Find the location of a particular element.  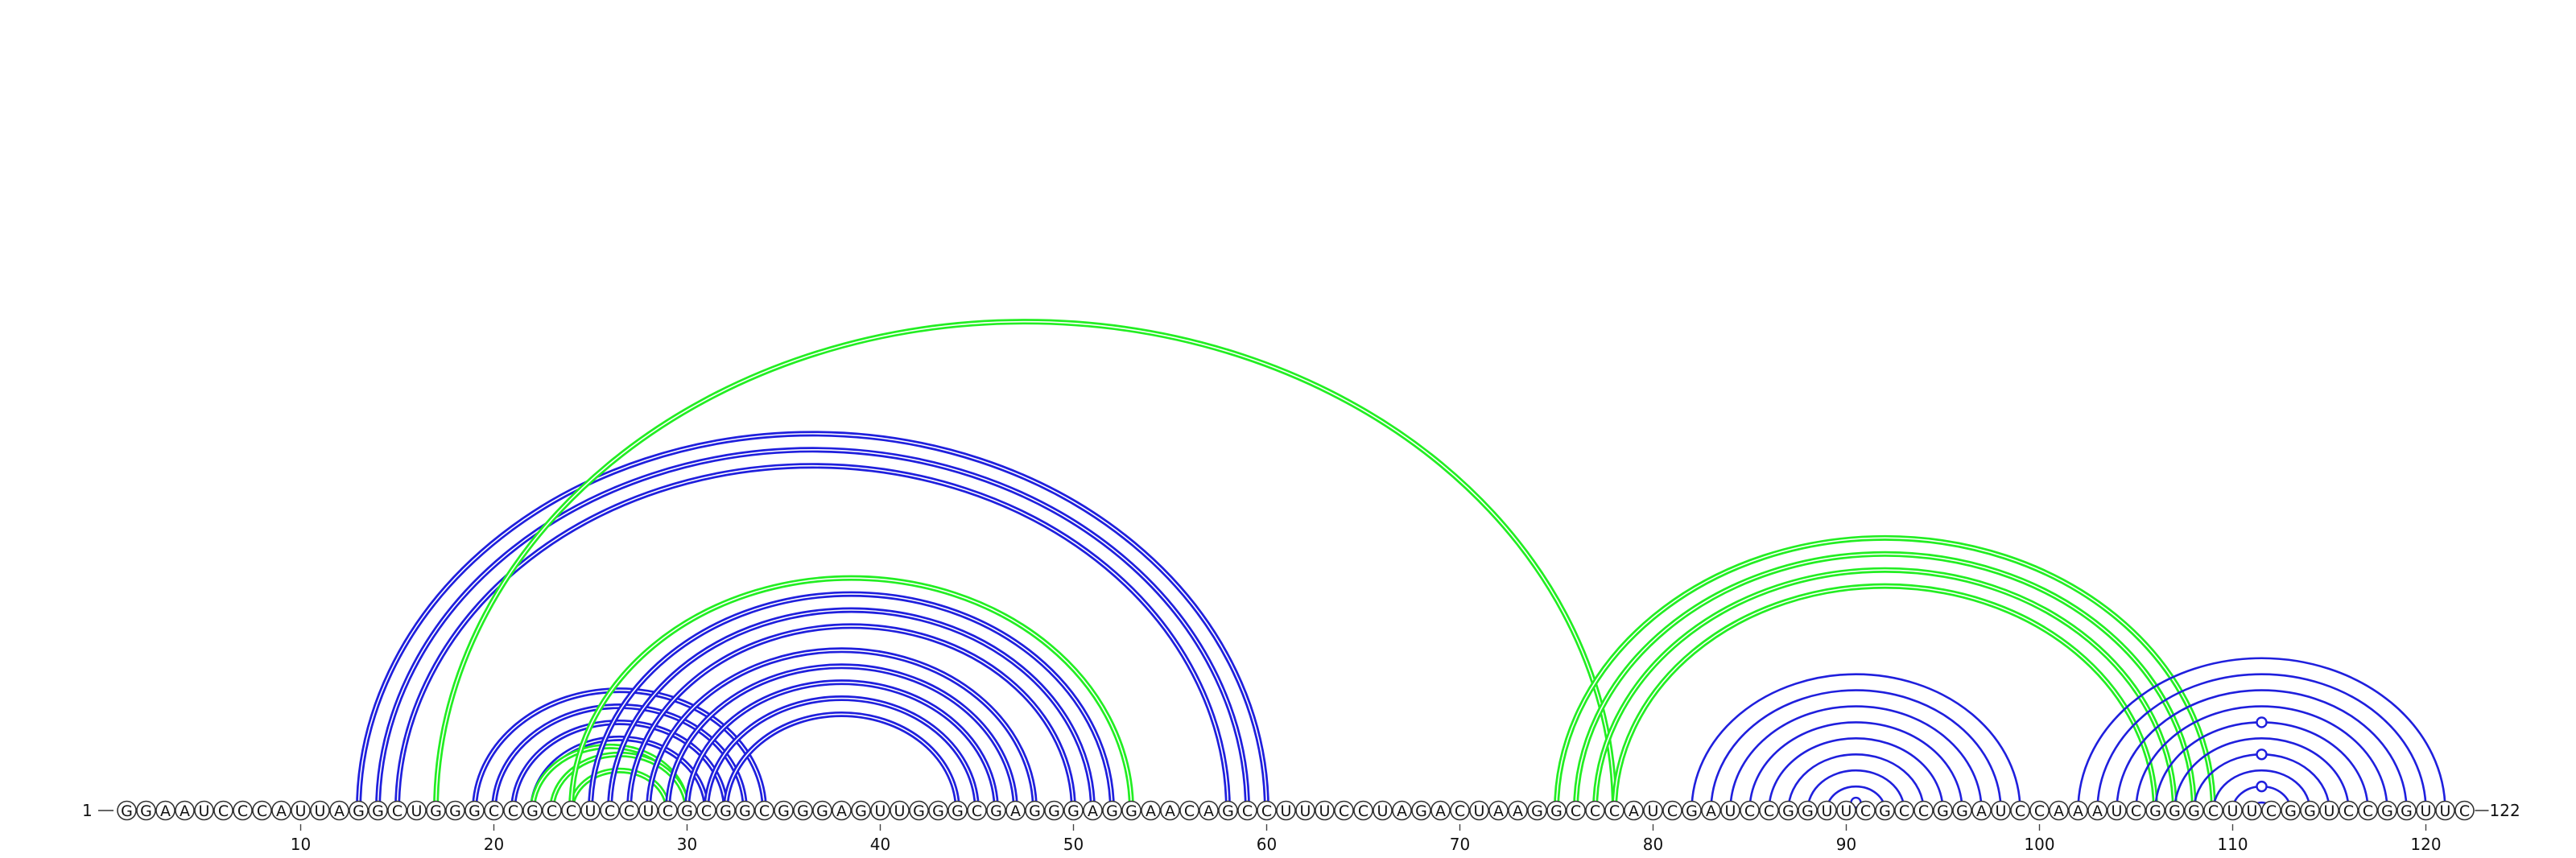

green-arc-75-109-inner is located at coordinates (1885, 674).